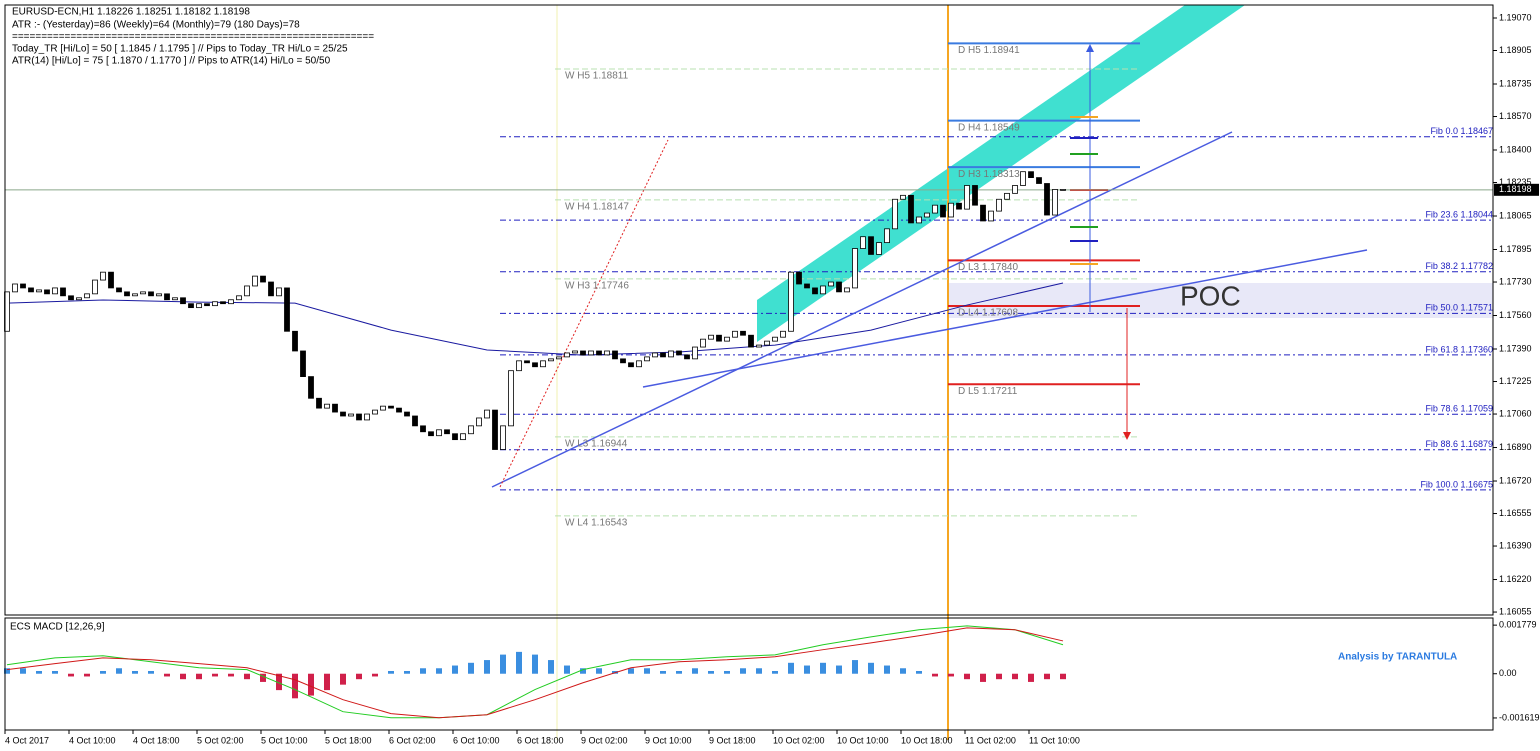 The height and width of the screenshot is (751, 1540). I want to click on y-tick-label: 0.001779, so click(1518, 625).